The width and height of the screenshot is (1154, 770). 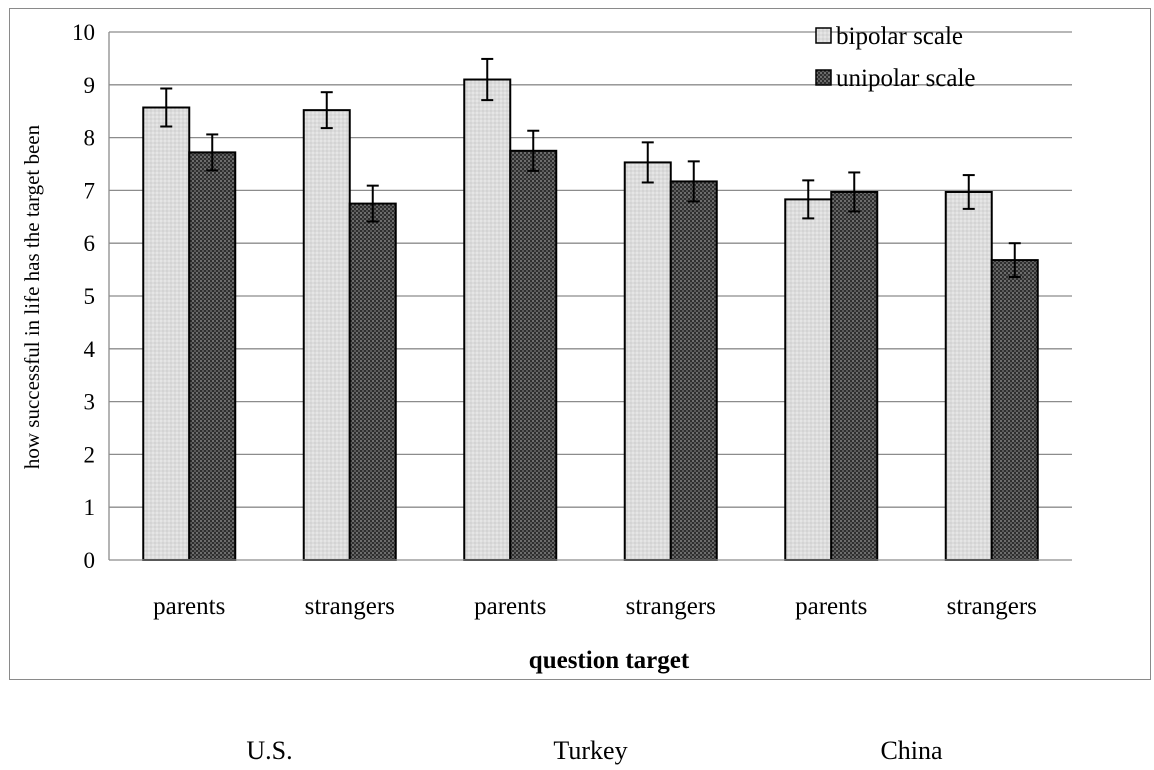 What do you see at coordinates (90, 85) in the screenshot?
I see `y-tick-label: 9` at bounding box center [90, 85].